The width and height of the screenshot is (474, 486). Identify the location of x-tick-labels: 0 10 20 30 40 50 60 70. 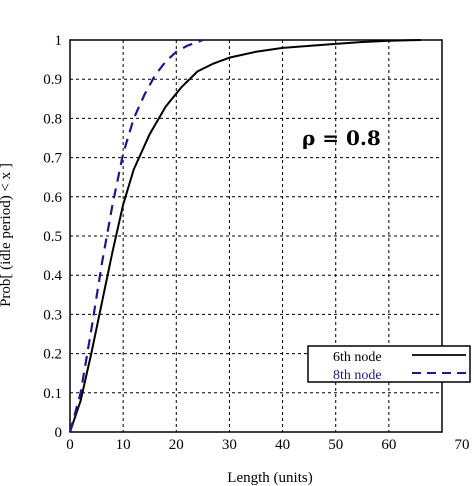
(267, 445).